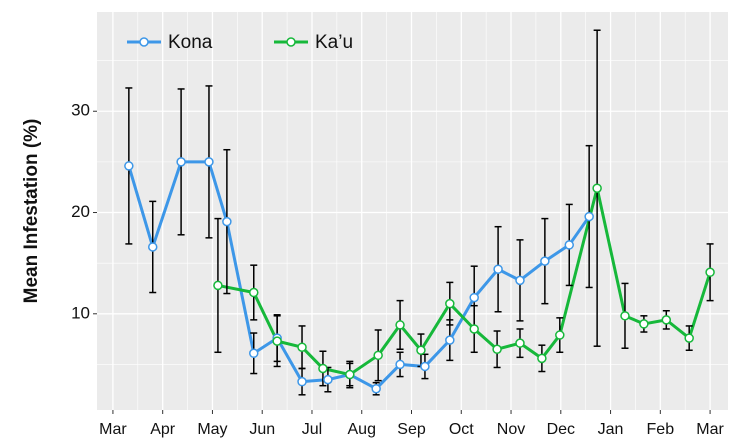  What do you see at coordinates (611, 429) in the screenshot?
I see `x-tick-label: Jan` at bounding box center [611, 429].